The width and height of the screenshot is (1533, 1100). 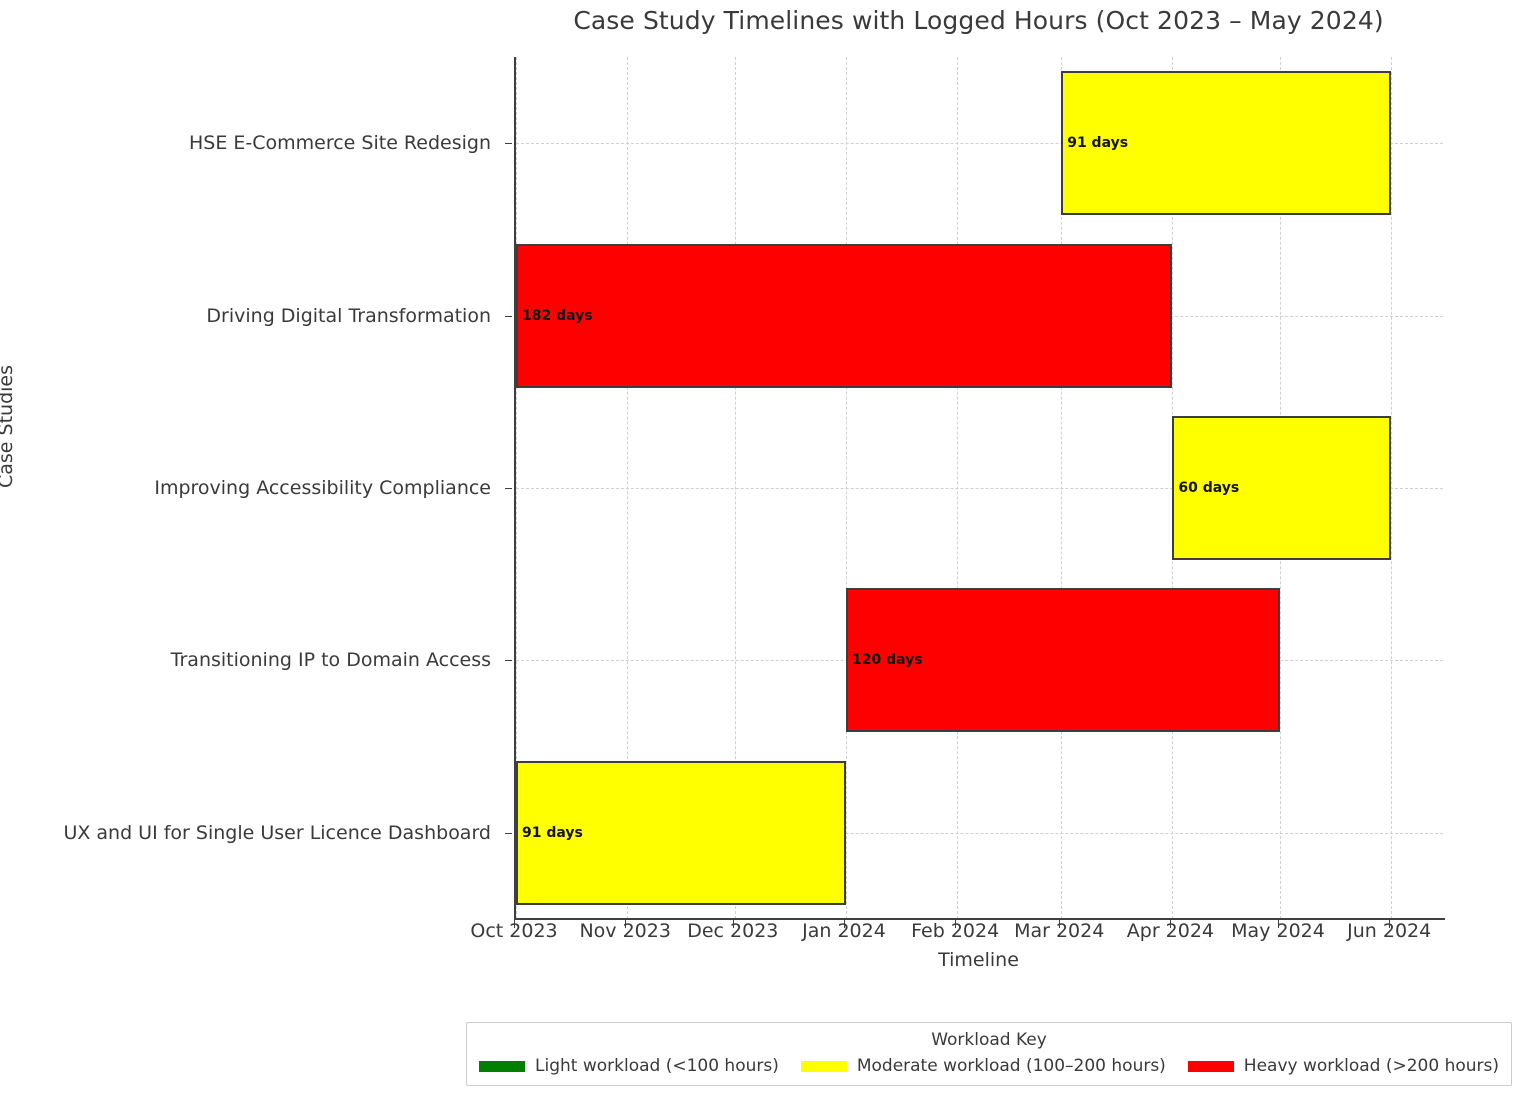 What do you see at coordinates (322, 488) in the screenshot?
I see `y-tick-label: Improving Accessibility Compliance` at bounding box center [322, 488].